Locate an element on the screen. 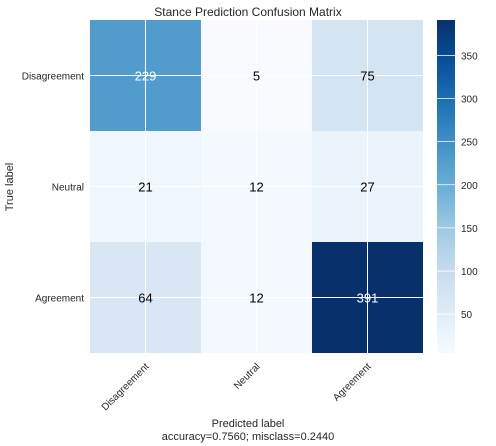  accuracy-footer: accuracy=0.7560; misclass=0.2440 is located at coordinates (248, 437).